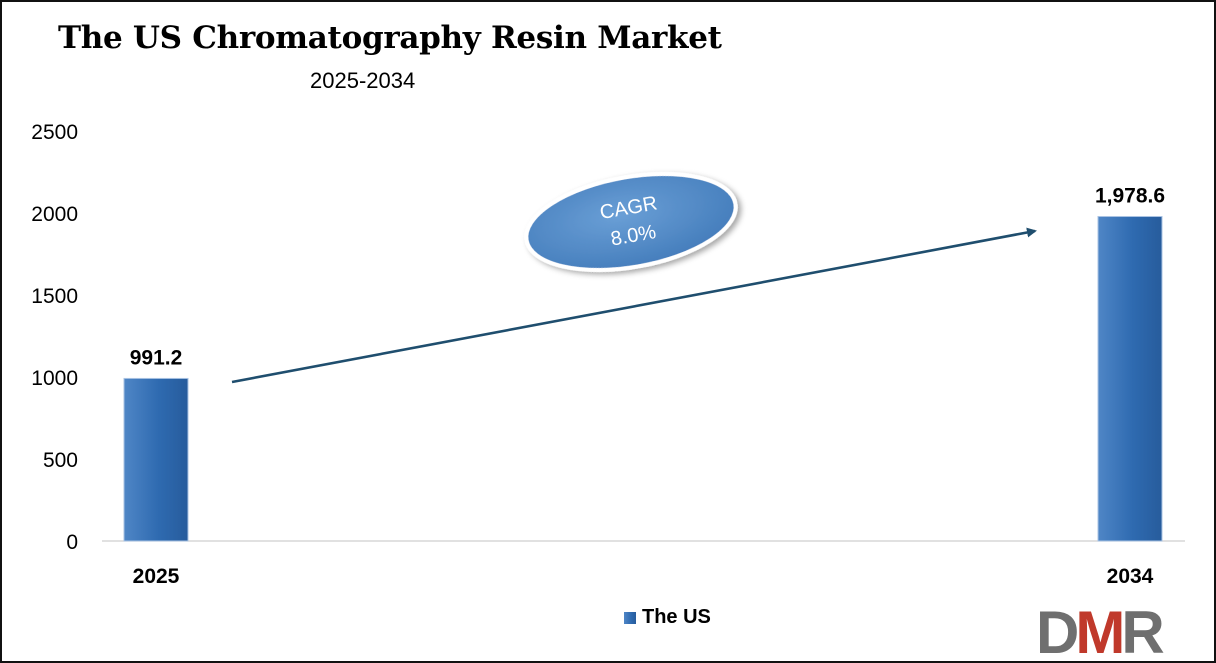 Image resolution: width=1216 pixels, height=663 pixels. What do you see at coordinates (60, 460) in the screenshot?
I see `y-tick-label: 500` at bounding box center [60, 460].